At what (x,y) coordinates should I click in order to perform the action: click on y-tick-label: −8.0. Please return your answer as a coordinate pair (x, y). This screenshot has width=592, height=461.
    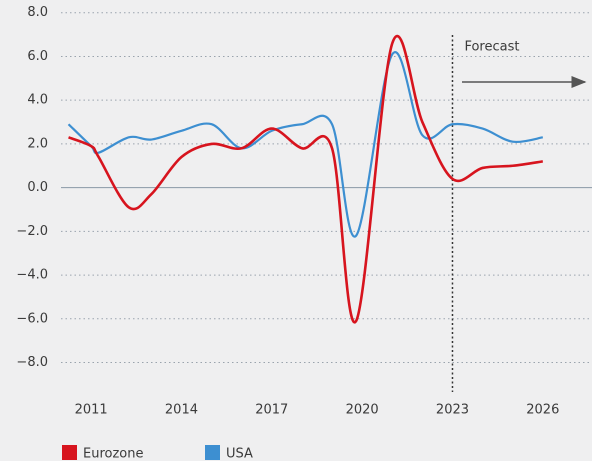
    Looking at the image, I should click on (32, 362).